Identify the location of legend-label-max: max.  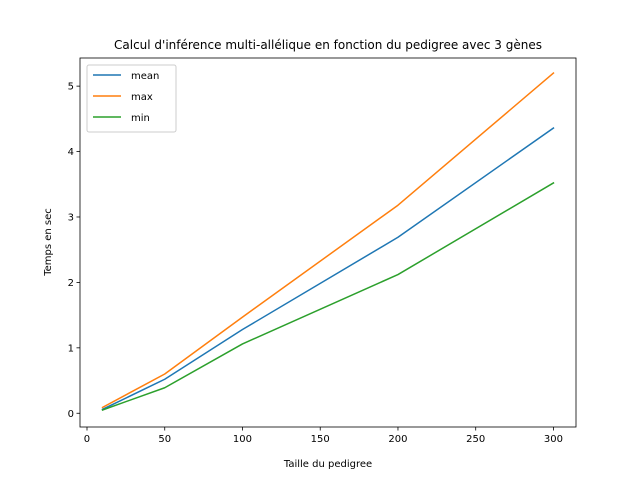
(142, 97).